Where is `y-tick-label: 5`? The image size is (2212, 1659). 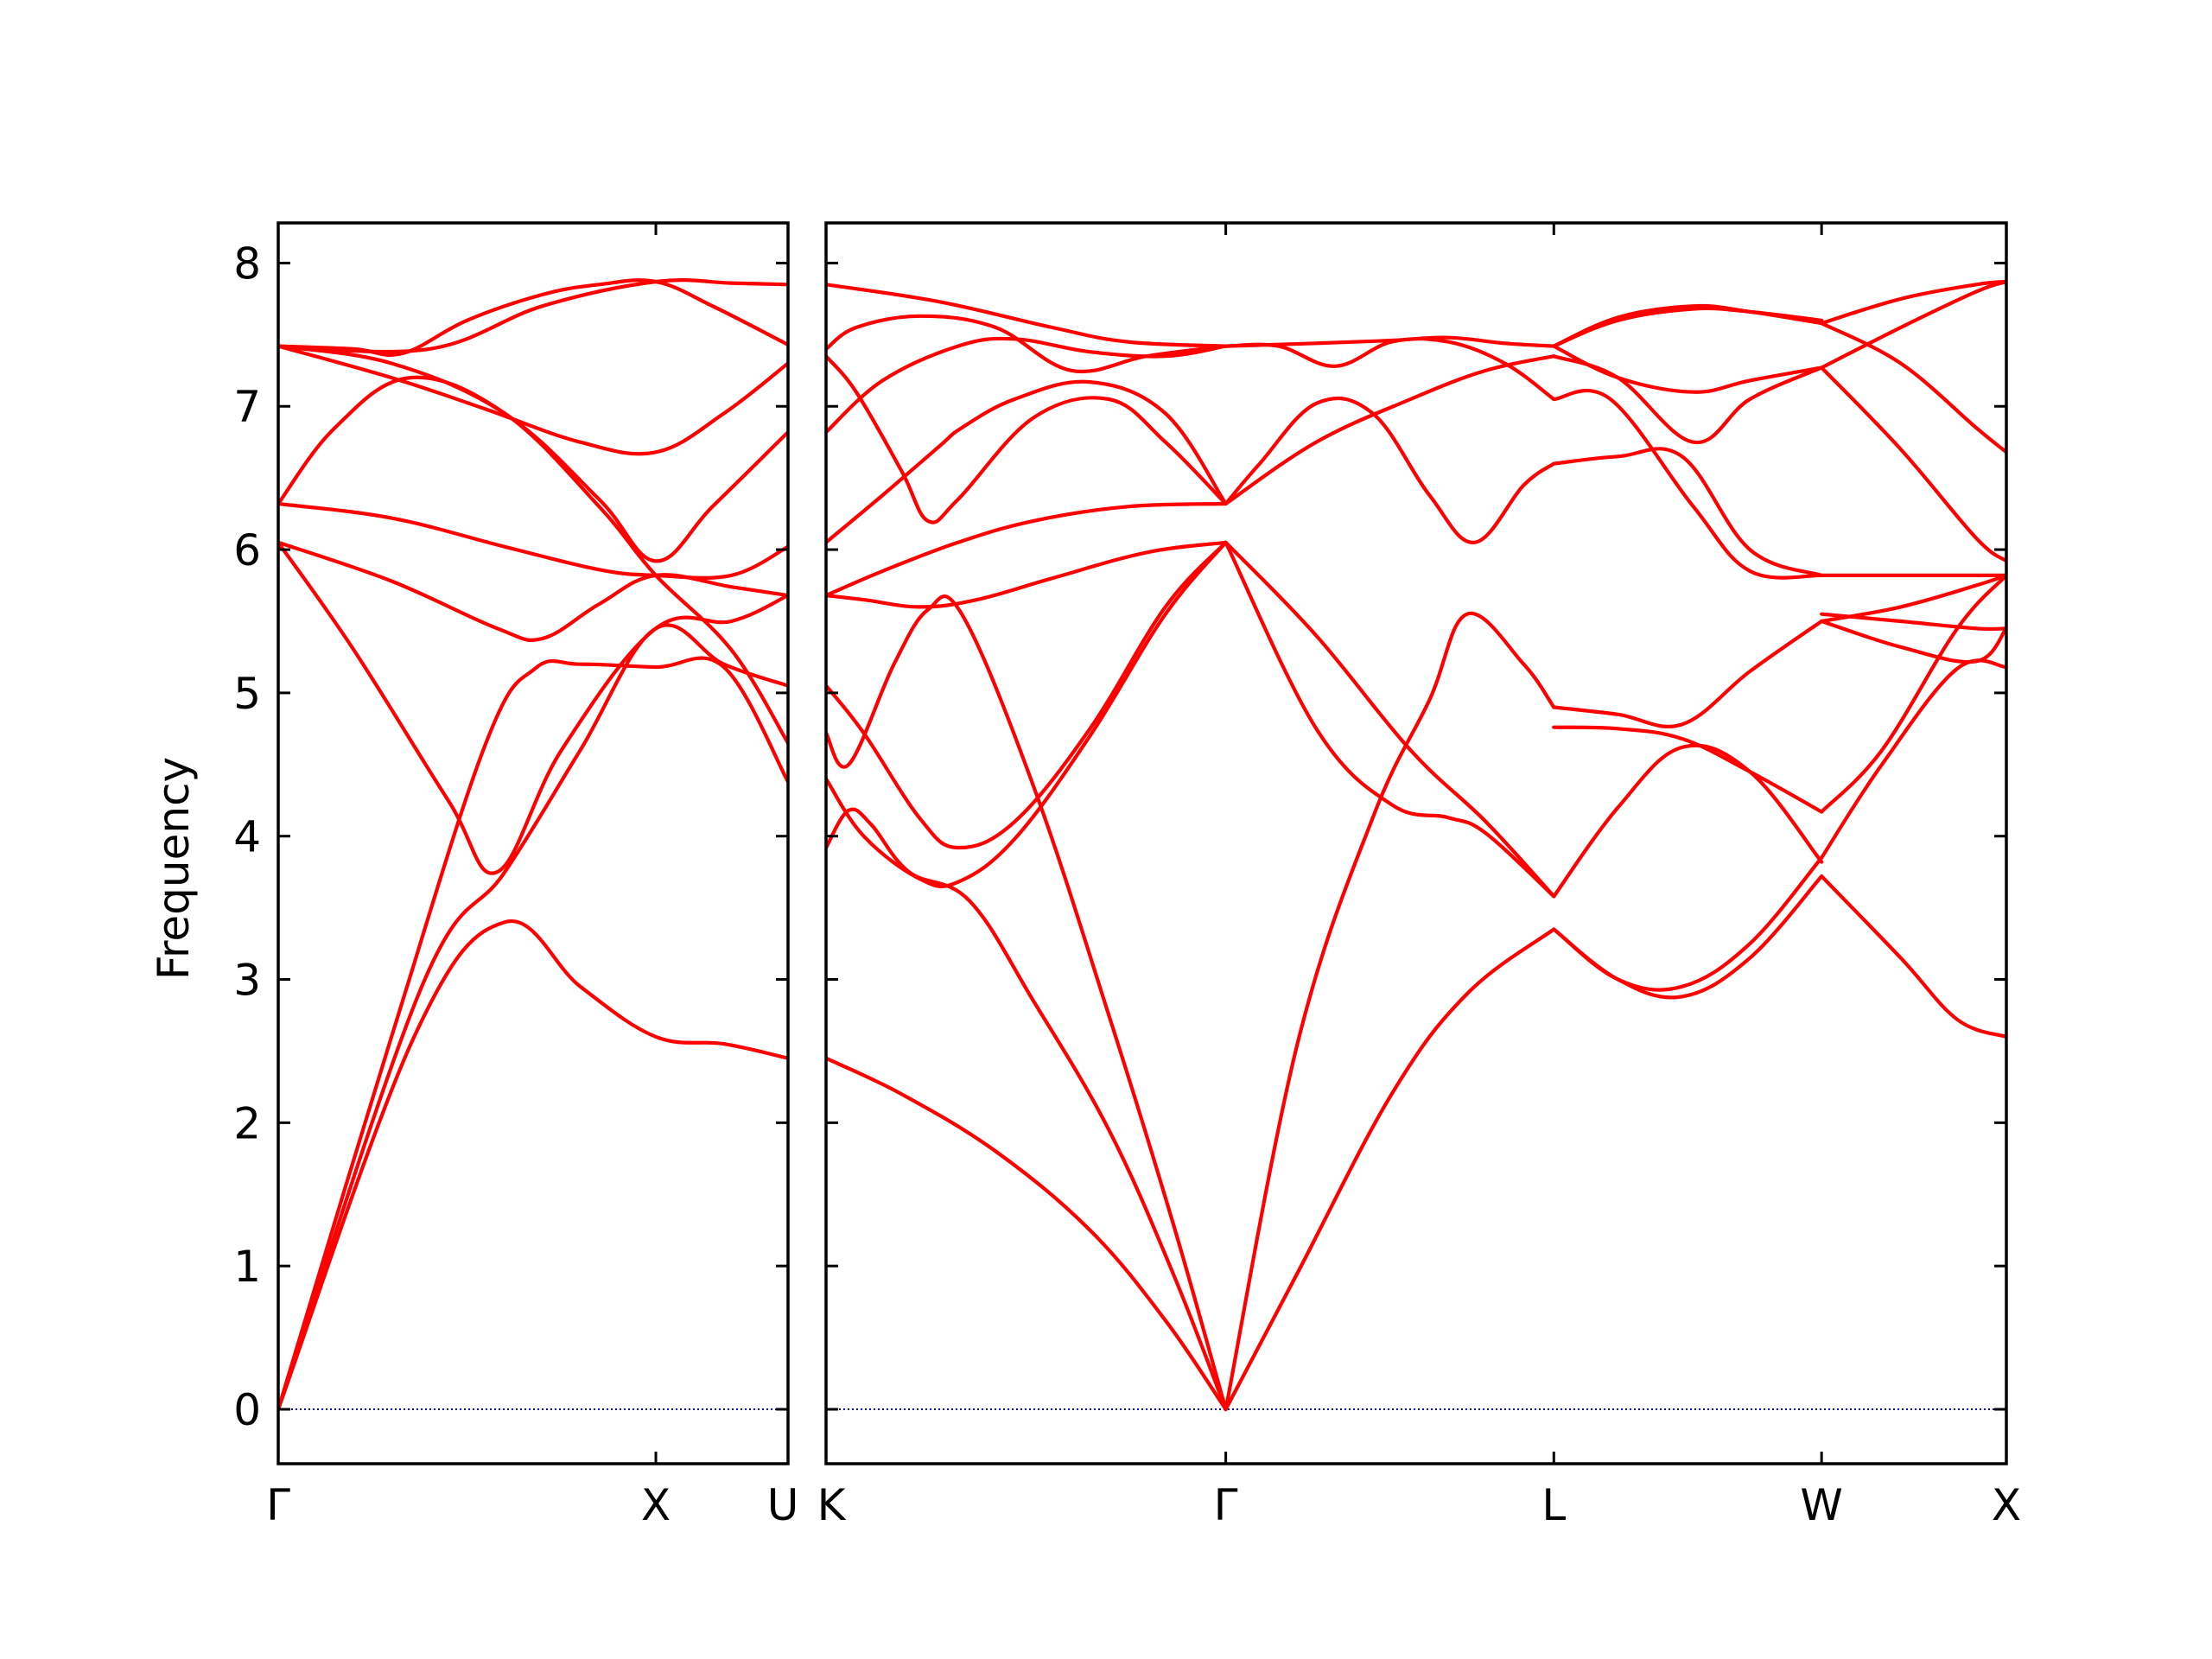
y-tick-label: 5 is located at coordinates (247, 694).